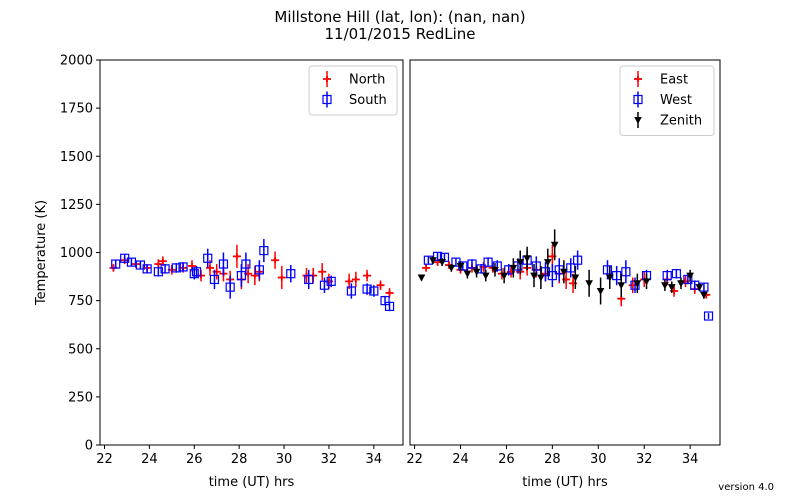 This screenshot has height=500, width=800. Describe the element at coordinates (76, 157) in the screenshot. I see `left-ytick-label-1500: 1500` at that location.